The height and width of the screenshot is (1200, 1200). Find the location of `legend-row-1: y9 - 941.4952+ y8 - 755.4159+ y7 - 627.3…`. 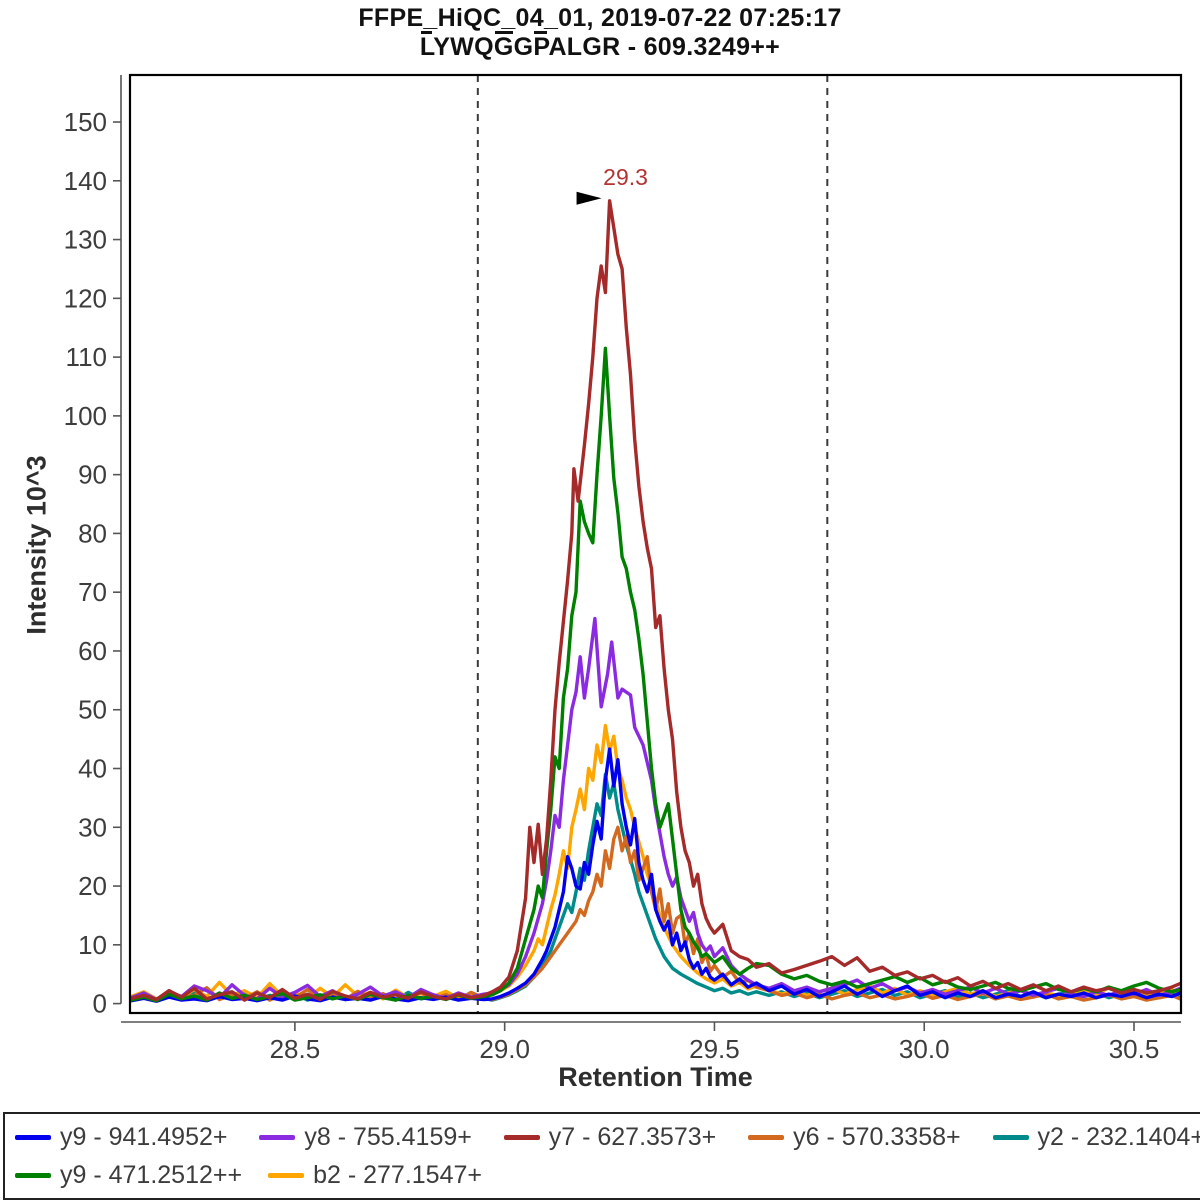

legend-row-1: y9 - 941.4952+ y8 - 755.4159+ y7 - 627.3… is located at coordinates (607, 1137).